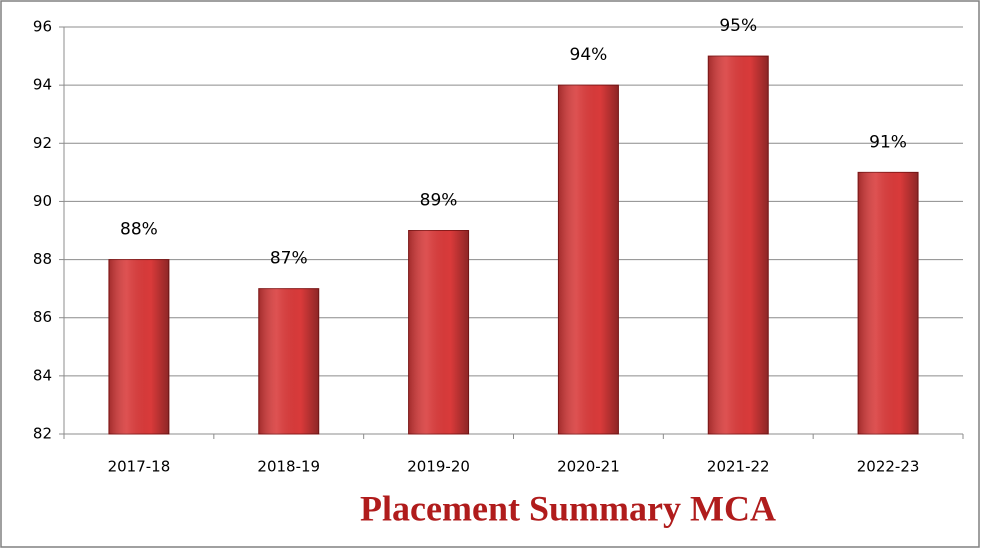 The height and width of the screenshot is (549, 981). I want to click on x-tick-label: 2022-23, so click(888, 467).